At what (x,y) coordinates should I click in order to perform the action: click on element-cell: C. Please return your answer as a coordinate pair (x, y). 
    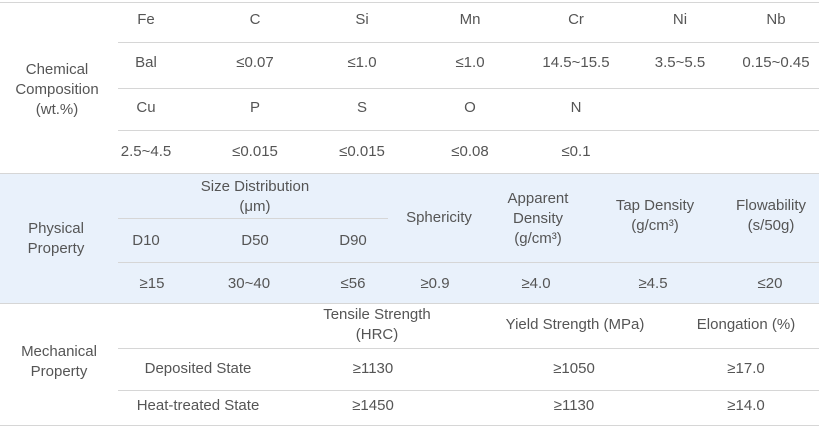
    Looking at the image, I should click on (255, 19).